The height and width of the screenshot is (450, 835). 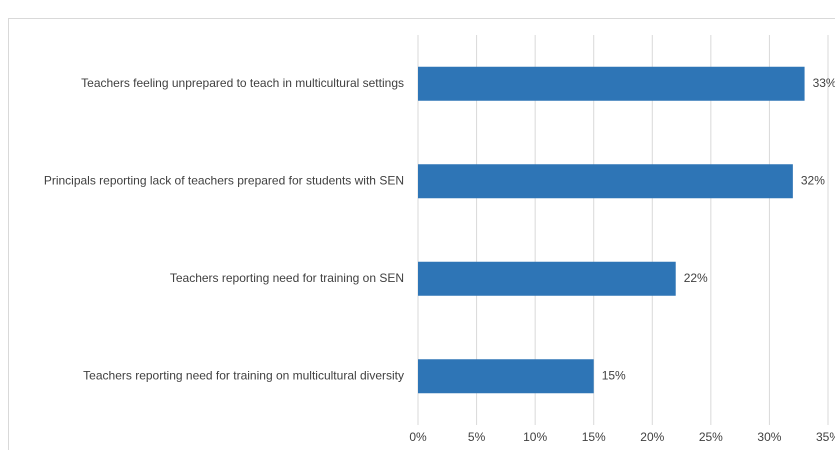 I want to click on data-label: 32%, so click(x=813, y=180).